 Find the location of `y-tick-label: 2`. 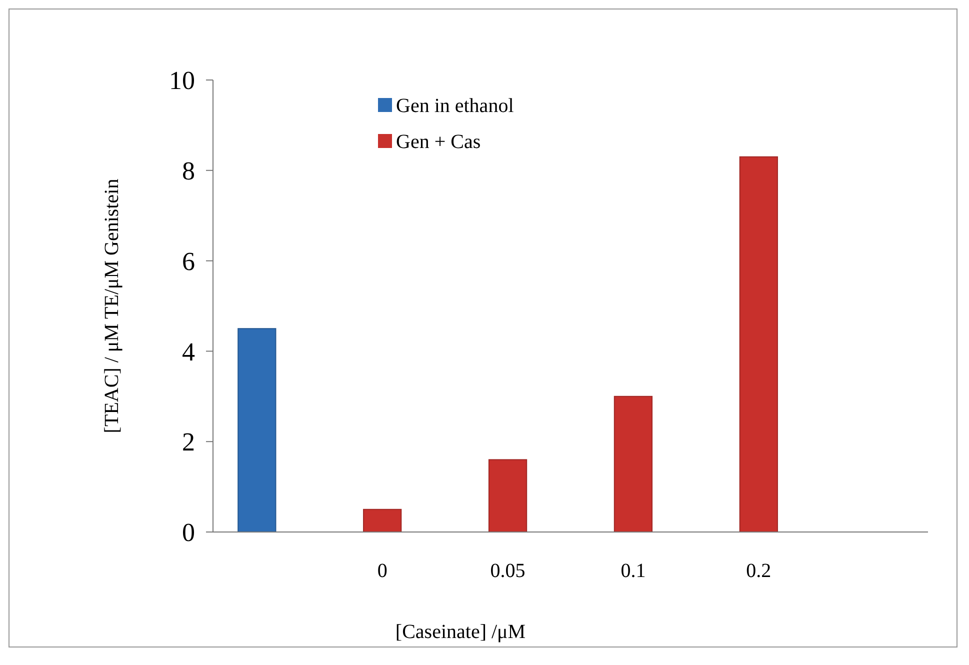

y-tick-label: 2 is located at coordinates (188, 442).